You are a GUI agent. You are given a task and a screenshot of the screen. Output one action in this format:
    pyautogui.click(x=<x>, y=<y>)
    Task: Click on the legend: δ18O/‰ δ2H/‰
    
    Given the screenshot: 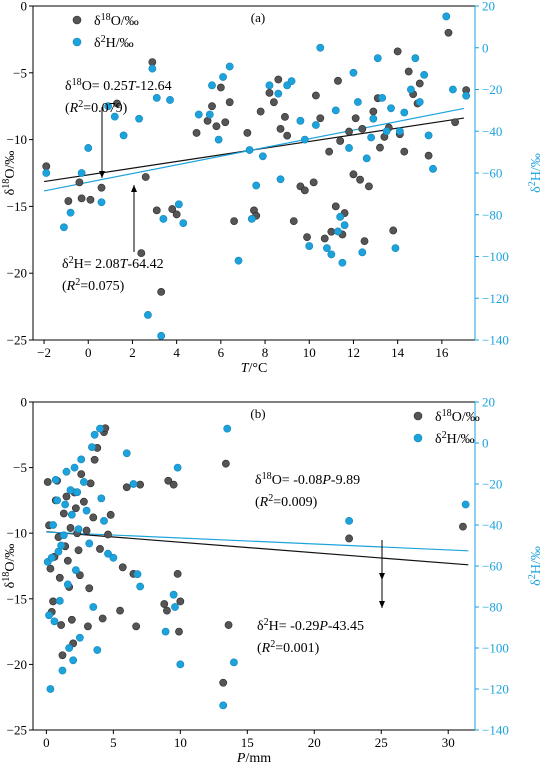 What is the action you would take?
    pyautogui.click(x=446, y=428)
    